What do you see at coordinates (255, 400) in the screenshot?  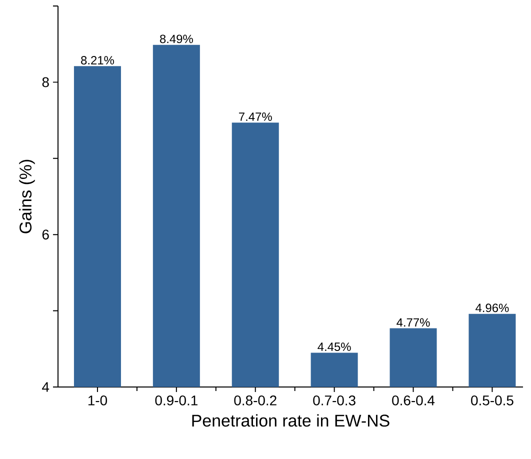 I see `x-tick-label: 0.8-0.2` at bounding box center [255, 400].